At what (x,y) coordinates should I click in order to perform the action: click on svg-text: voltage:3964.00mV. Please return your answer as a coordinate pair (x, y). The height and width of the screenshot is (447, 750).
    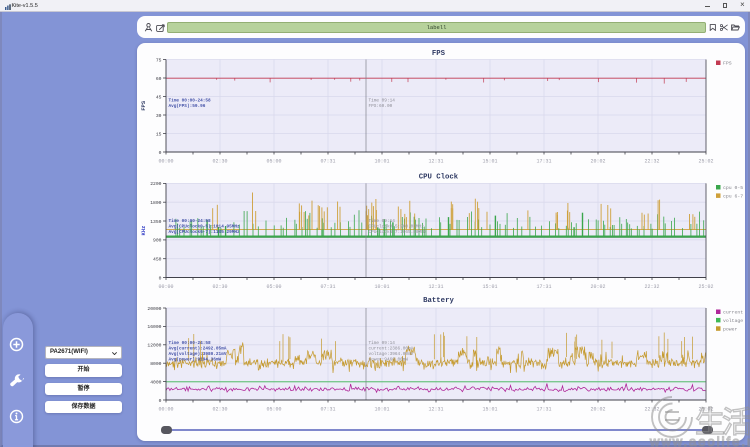
    Looking at the image, I should click on (391, 354).